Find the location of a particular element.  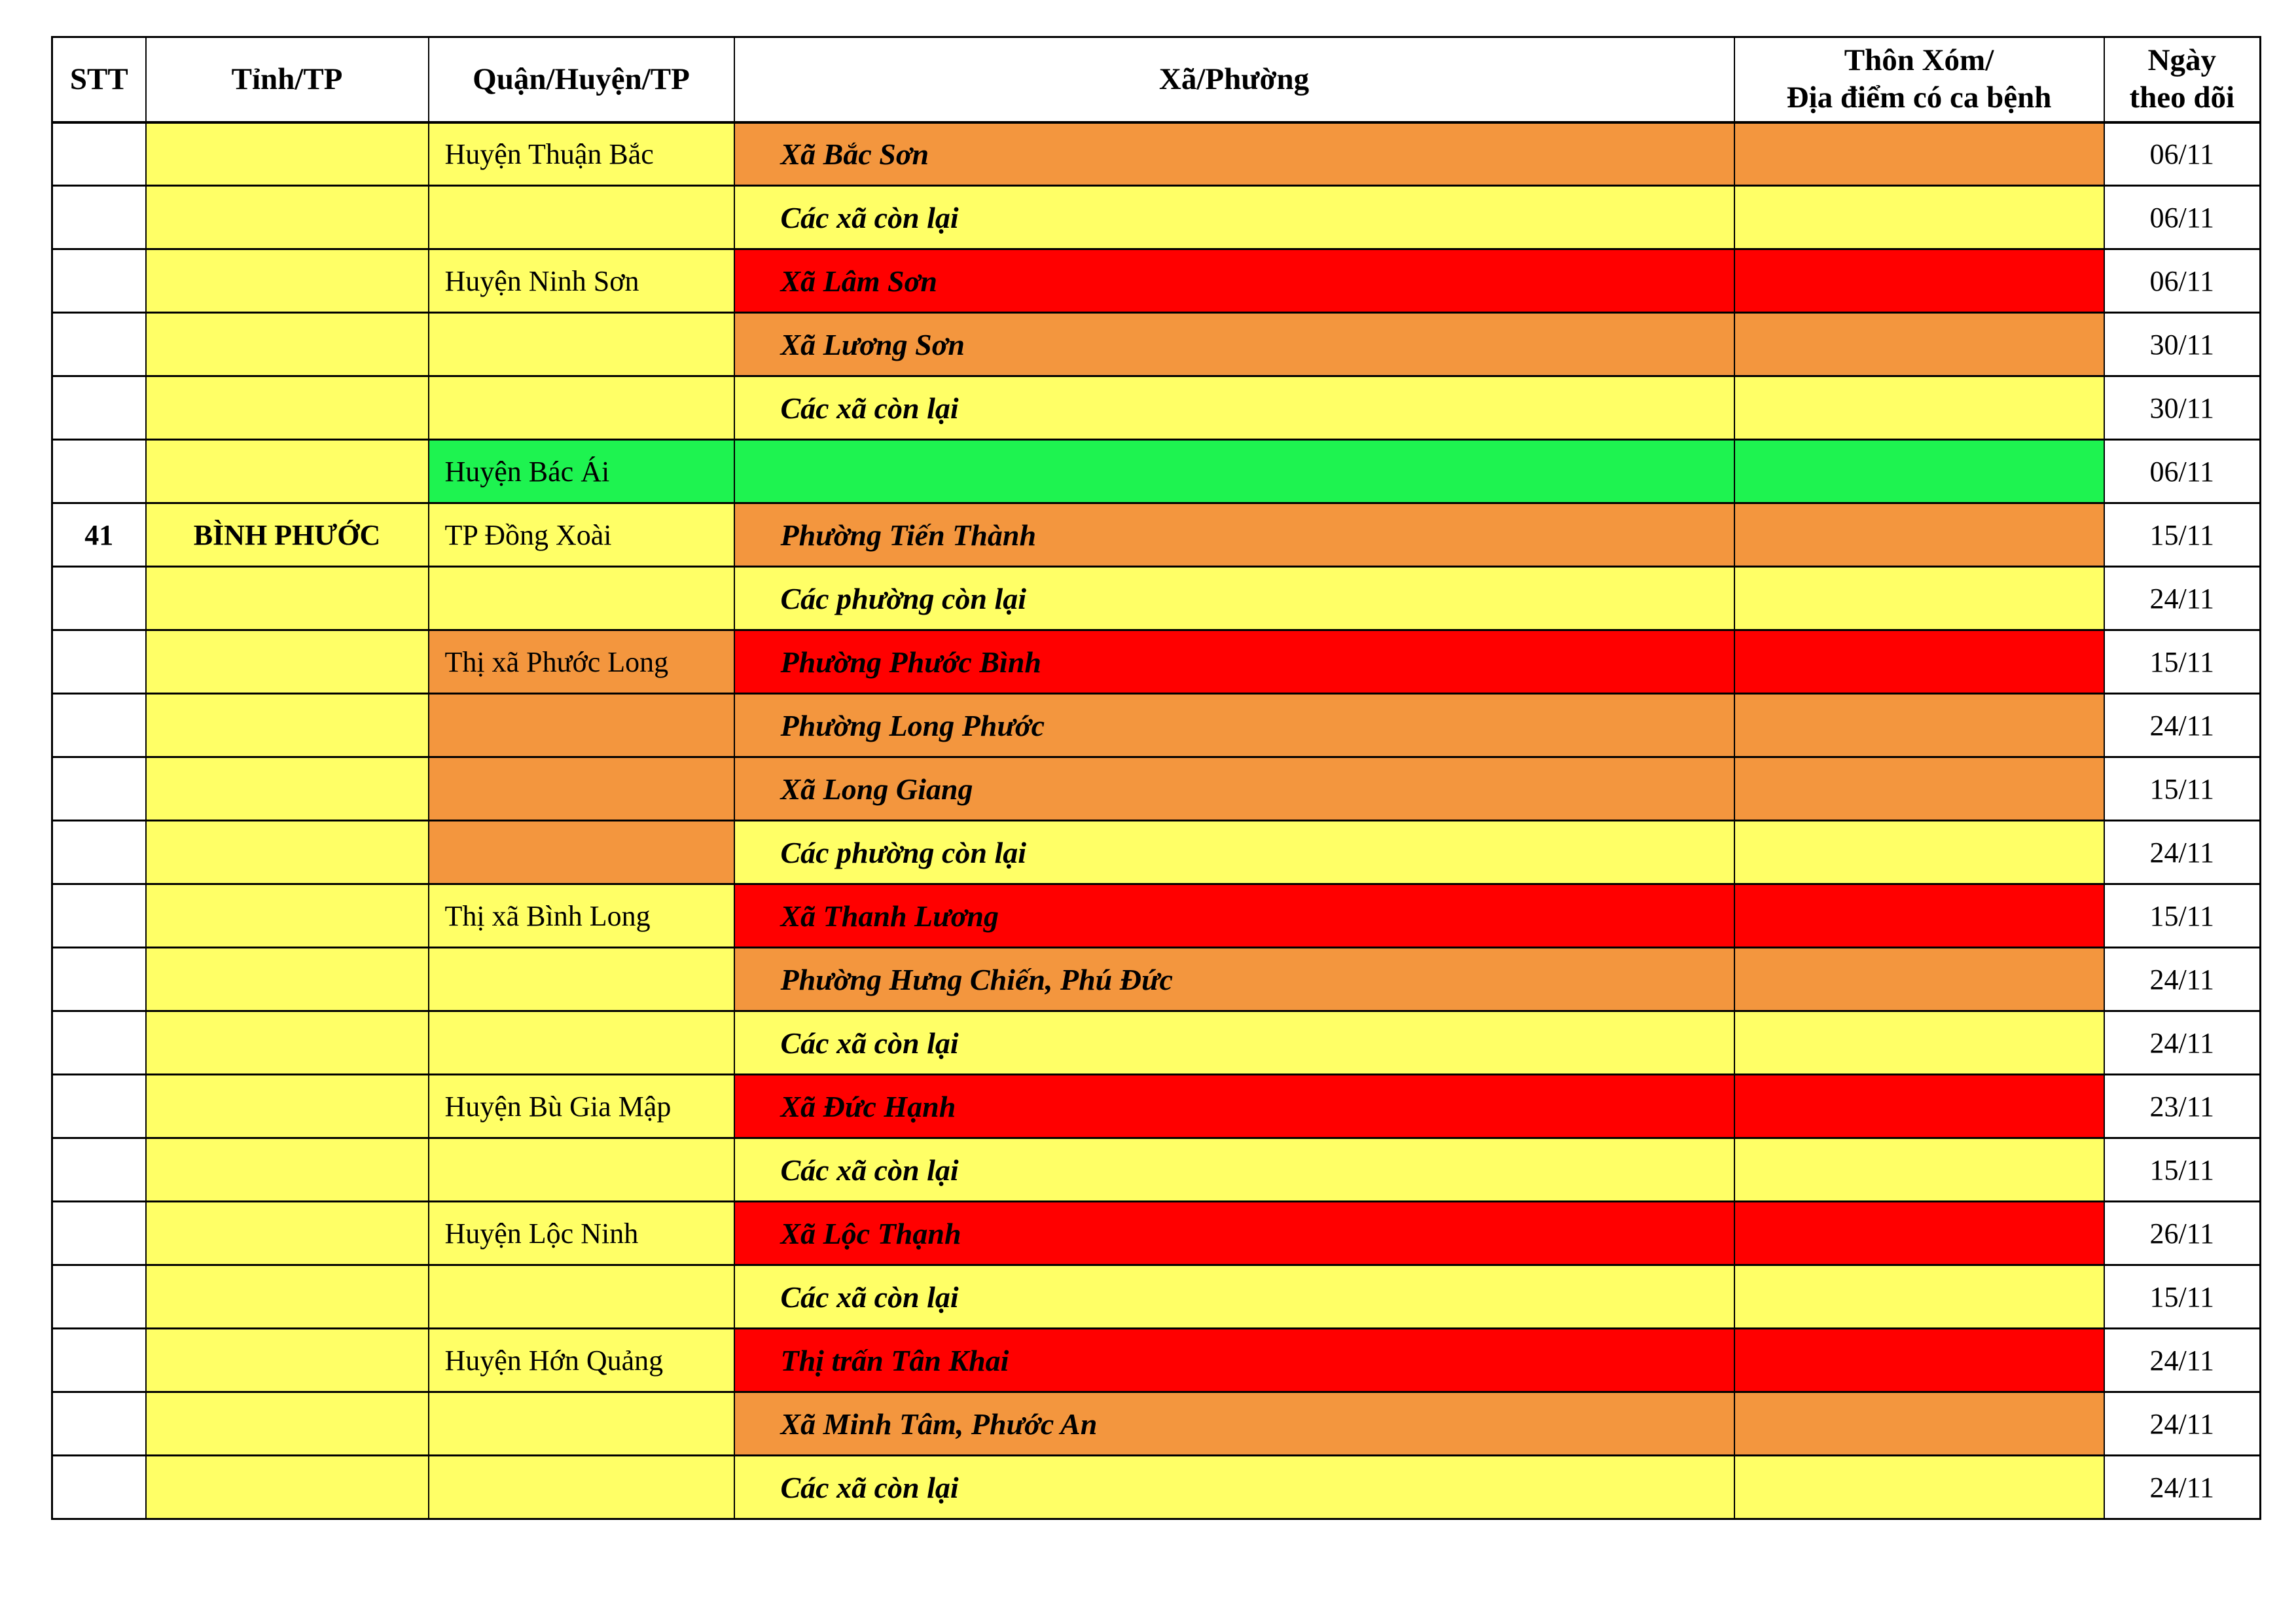

district-cell: Huyện Bác Ái is located at coordinates (581, 471).